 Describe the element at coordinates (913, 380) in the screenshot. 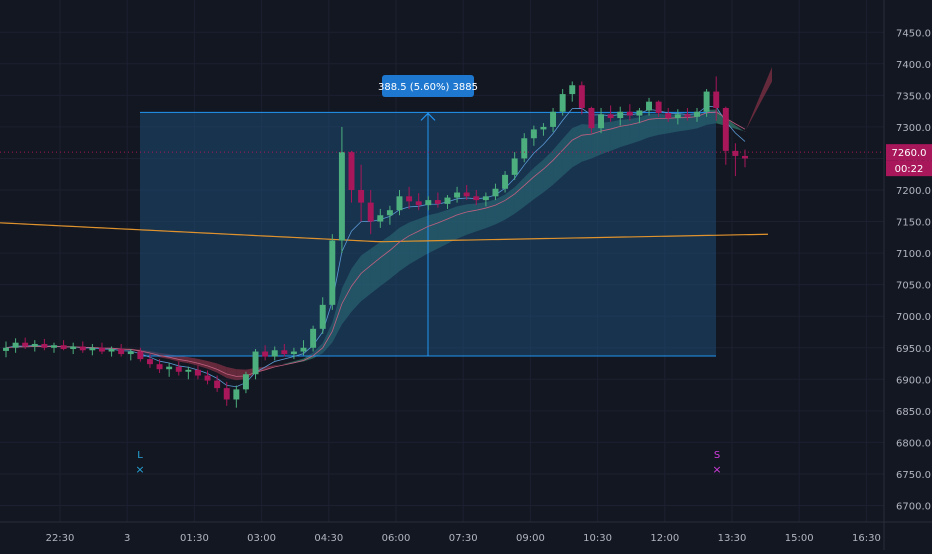

I see `y-tick-label: 6900.0` at that location.